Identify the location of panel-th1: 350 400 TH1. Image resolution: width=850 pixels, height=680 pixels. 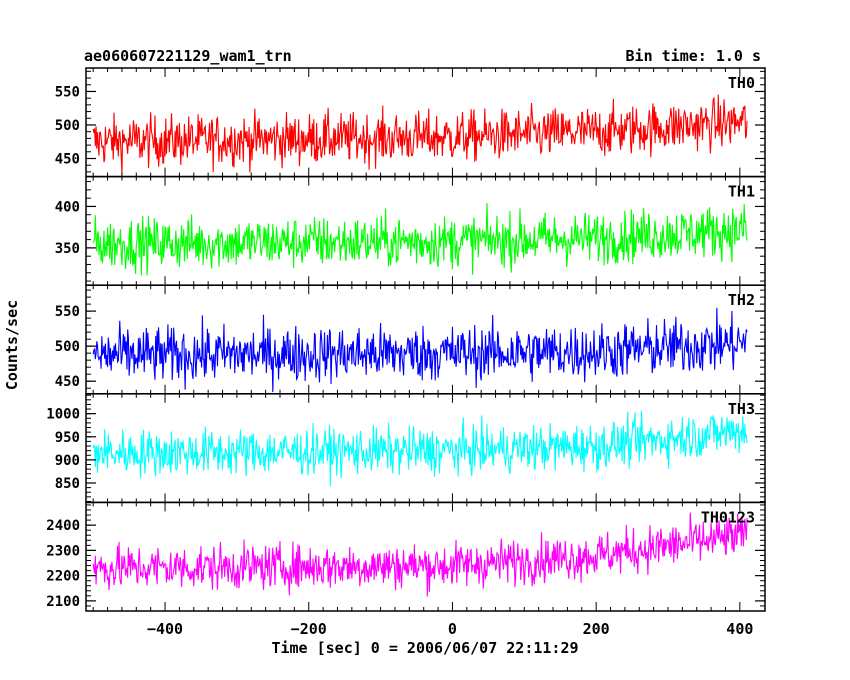
(410, 230).